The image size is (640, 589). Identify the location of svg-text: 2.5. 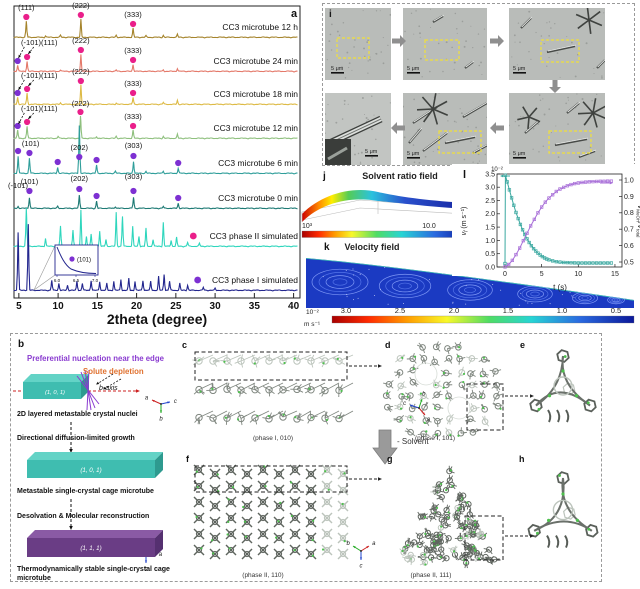
(490, 201).